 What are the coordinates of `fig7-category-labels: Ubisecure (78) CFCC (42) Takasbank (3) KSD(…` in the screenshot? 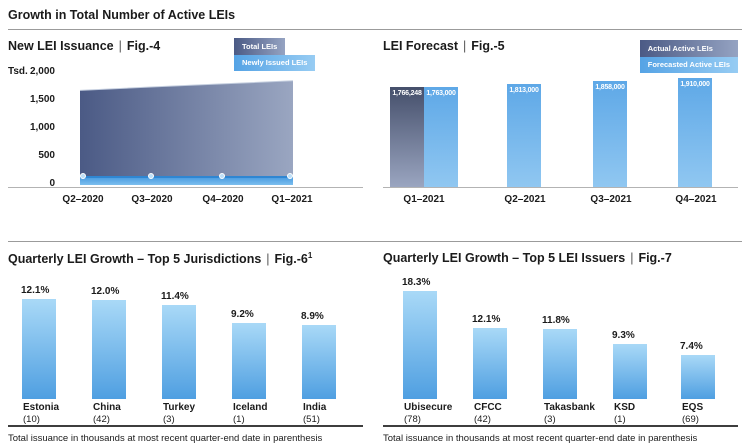 It's located at (560, 414).